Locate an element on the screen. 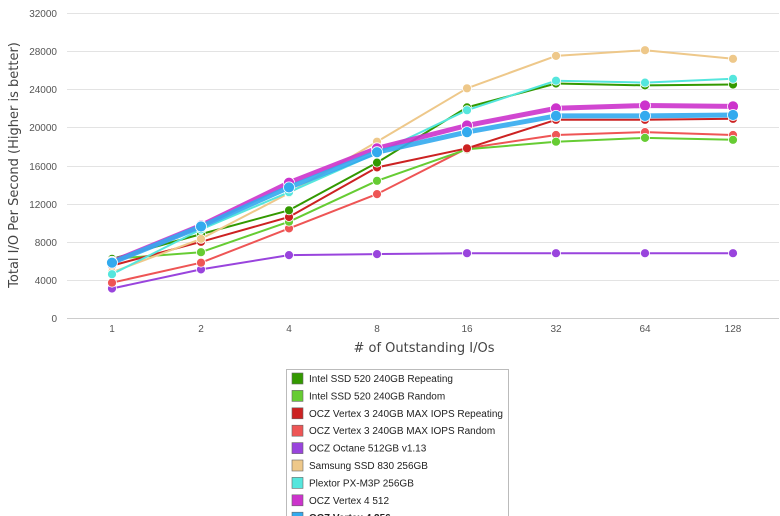 This screenshot has width=780, height=516. y-tick-label: 24000 is located at coordinates (43, 90).